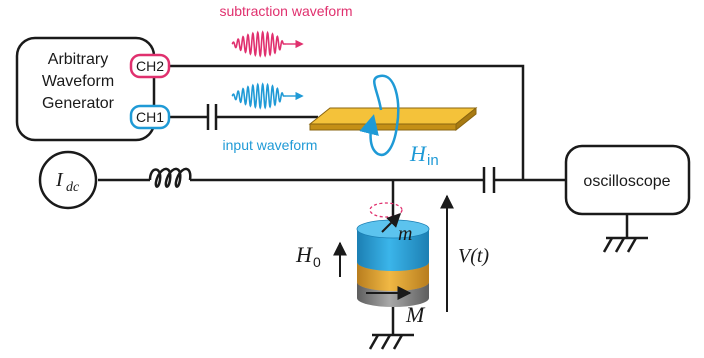 The image size is (704, 358). What do you see at coordinates (386, 210) in the screenshot?
I see `precession-cone` at bounding box center [386, 210].